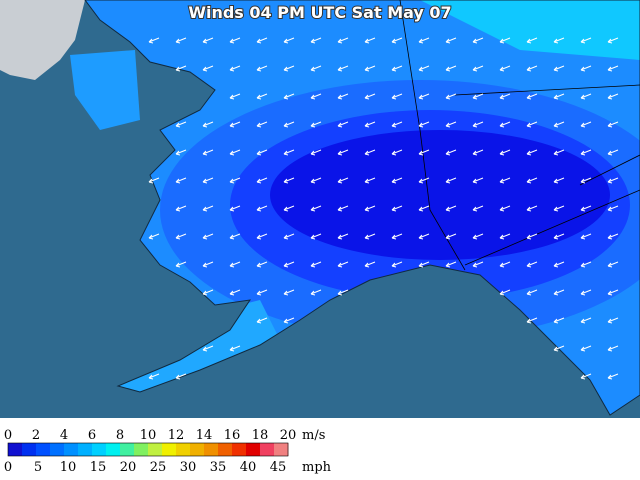 This screenshot has height=480, width=640. What do you see at coordinates (317, 467) in the screenshot?
I see `mph-unit: mph` at bounding box center [317, 467].